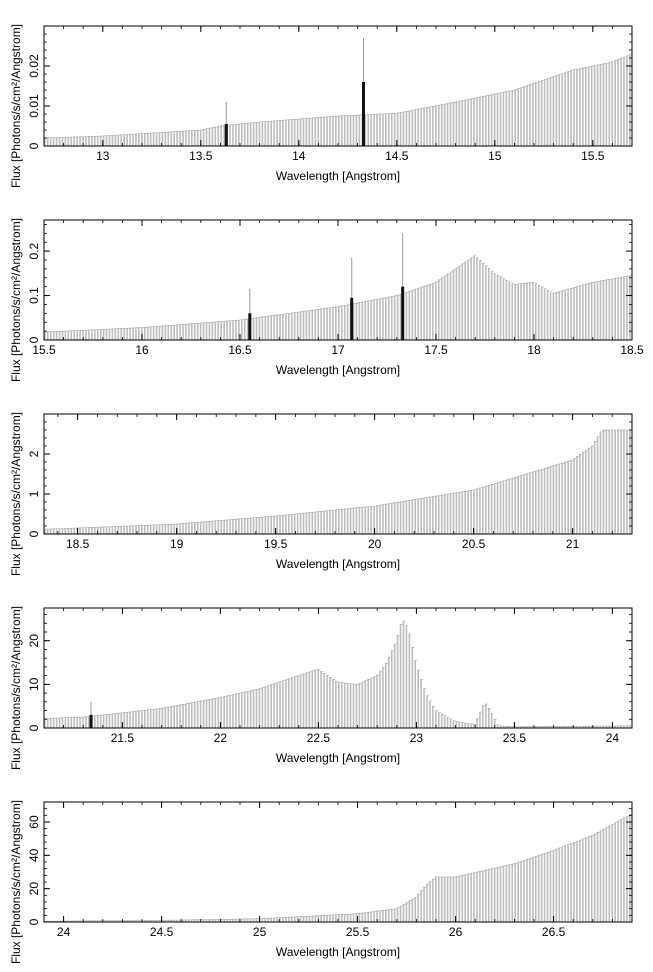 This screenshot has height=972, width=653. What do you see at coordinates (403, 313) in the screenshot?
I see `line-flux-bar` at bounding box center [403, 313].